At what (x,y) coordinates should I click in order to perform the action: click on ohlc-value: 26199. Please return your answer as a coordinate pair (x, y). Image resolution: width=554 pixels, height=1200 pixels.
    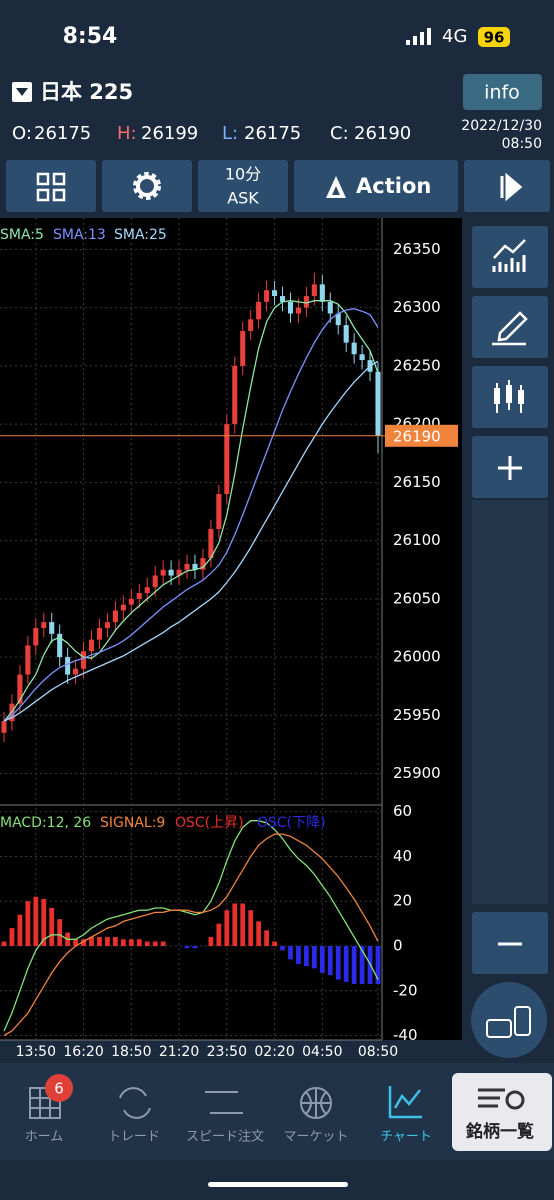
    Looking at the image, I should click on (169, 133).